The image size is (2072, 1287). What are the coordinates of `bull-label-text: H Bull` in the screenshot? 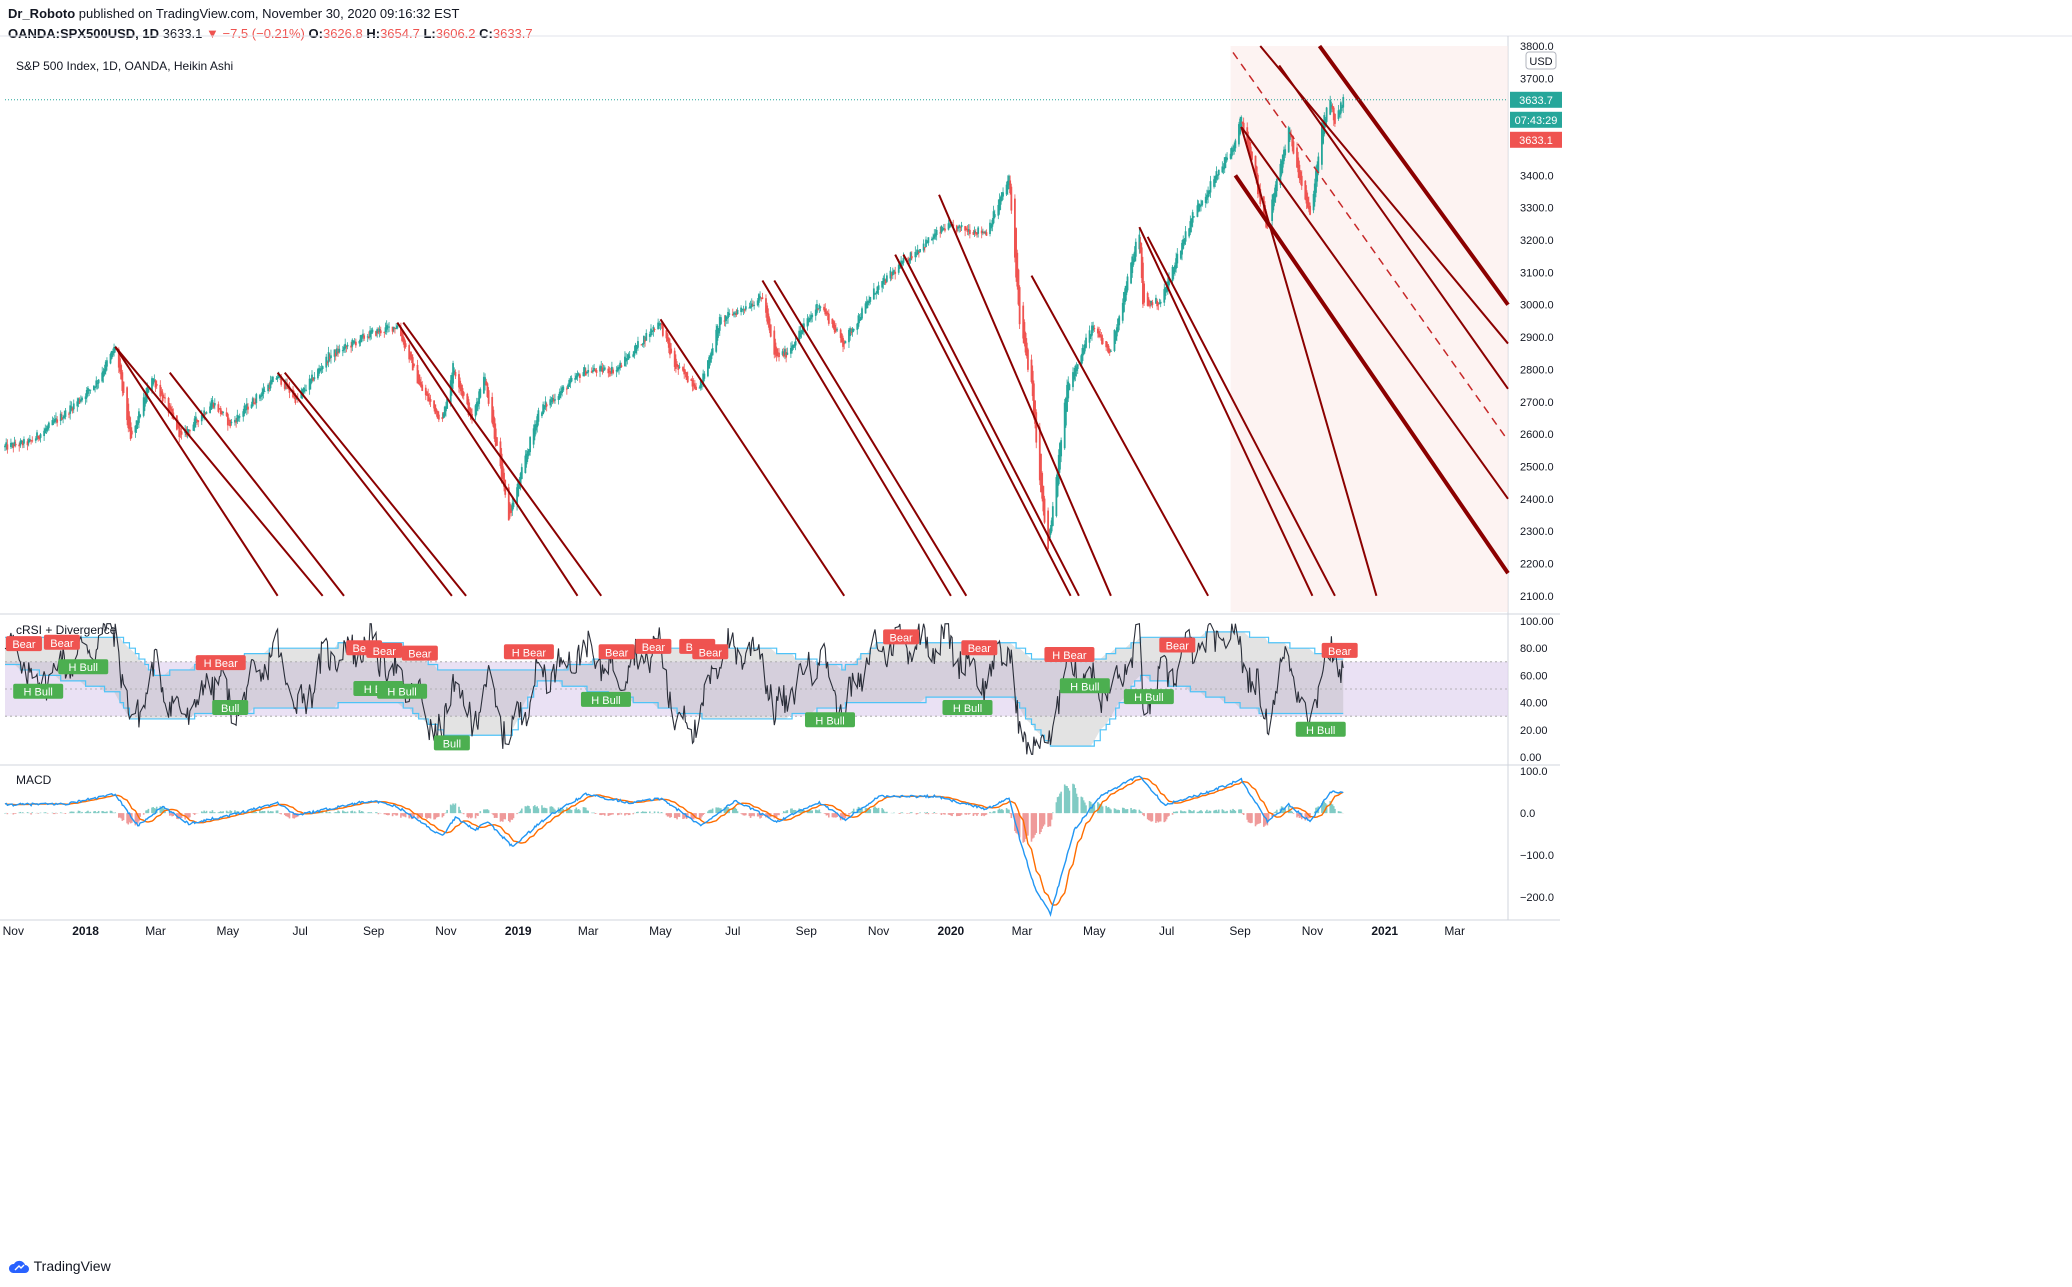 It's located at (1320, 731).